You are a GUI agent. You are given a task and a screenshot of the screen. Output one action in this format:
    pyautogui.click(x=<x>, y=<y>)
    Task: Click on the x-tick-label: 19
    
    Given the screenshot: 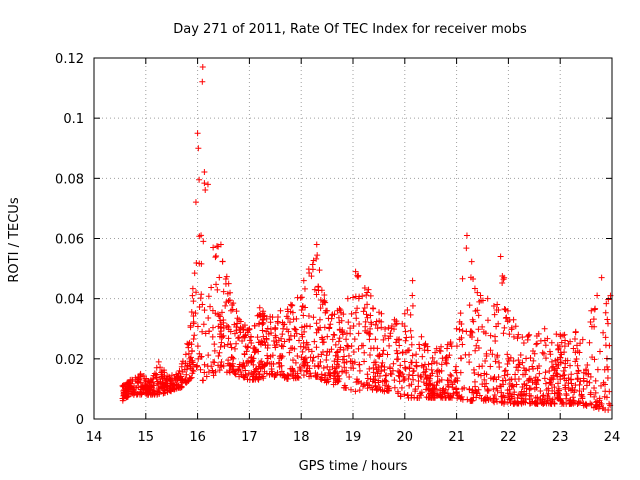 What is the action you would take?
    pyautogui.click(x=353, y=437)
    